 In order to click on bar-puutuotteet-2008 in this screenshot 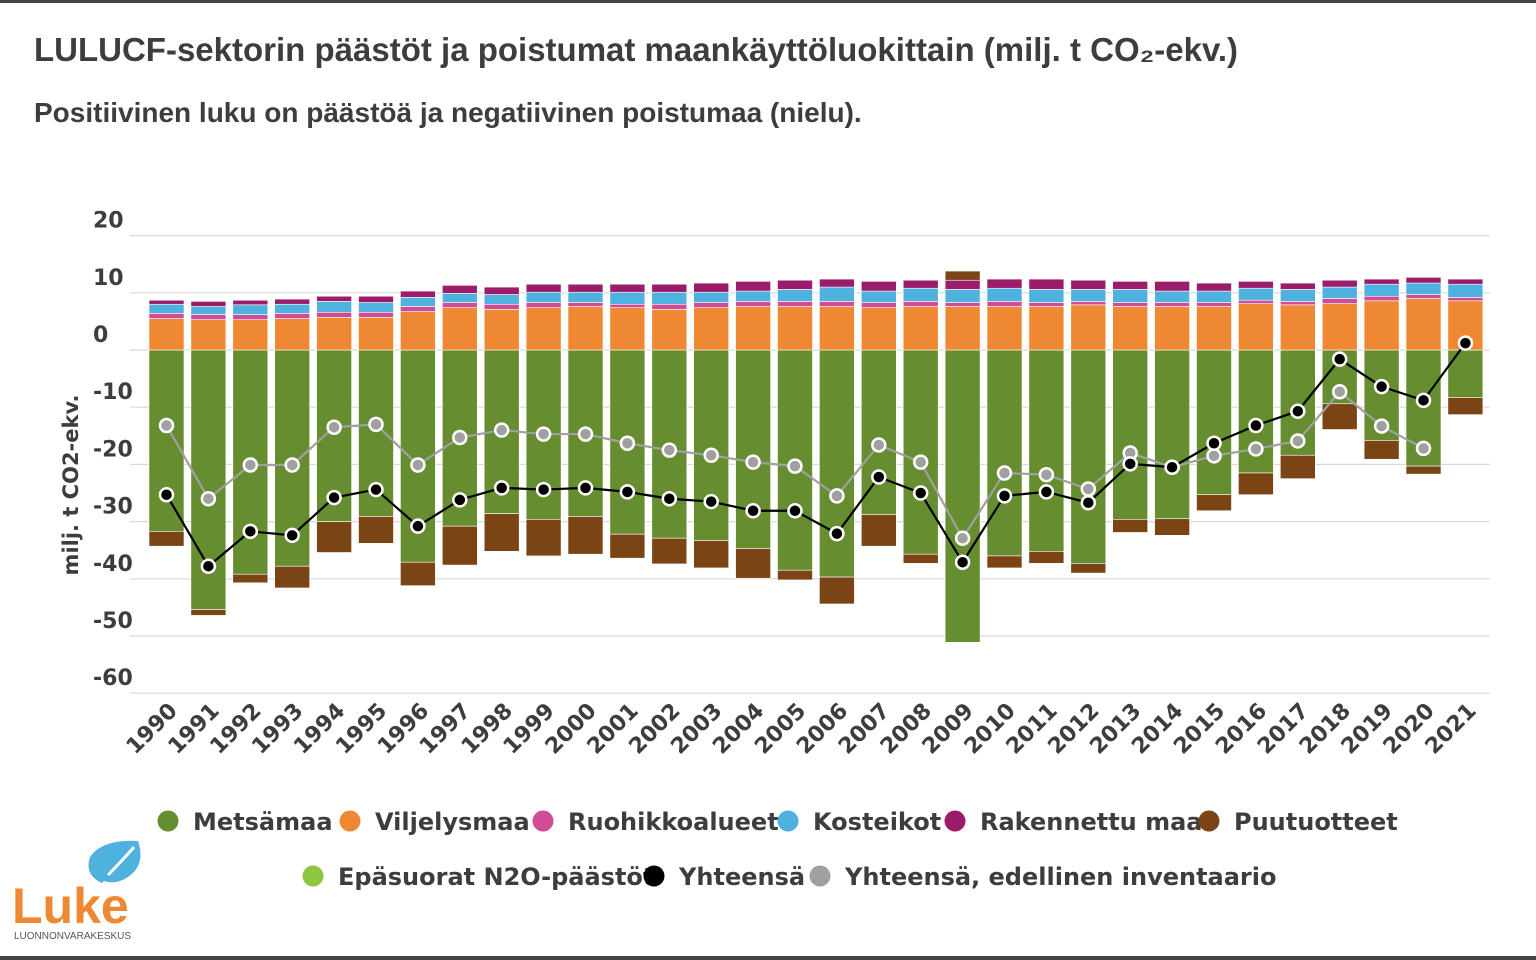, I will do `click(920, 558)`.